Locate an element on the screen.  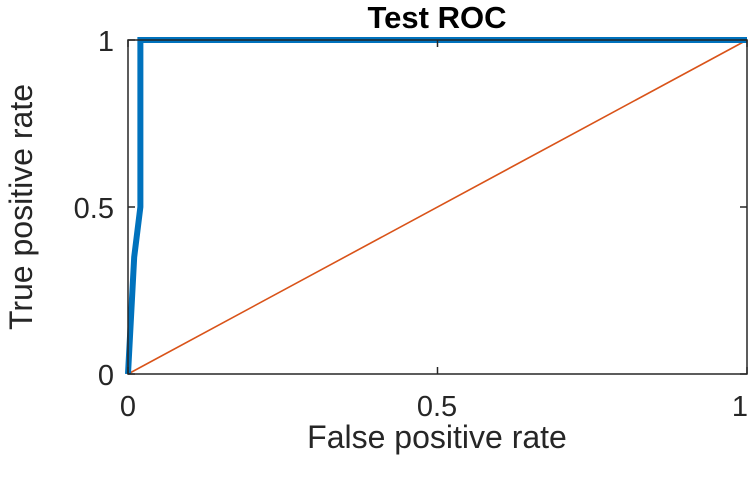
x-tick-label-1: 0.5 is located at coordinates (437, 407).